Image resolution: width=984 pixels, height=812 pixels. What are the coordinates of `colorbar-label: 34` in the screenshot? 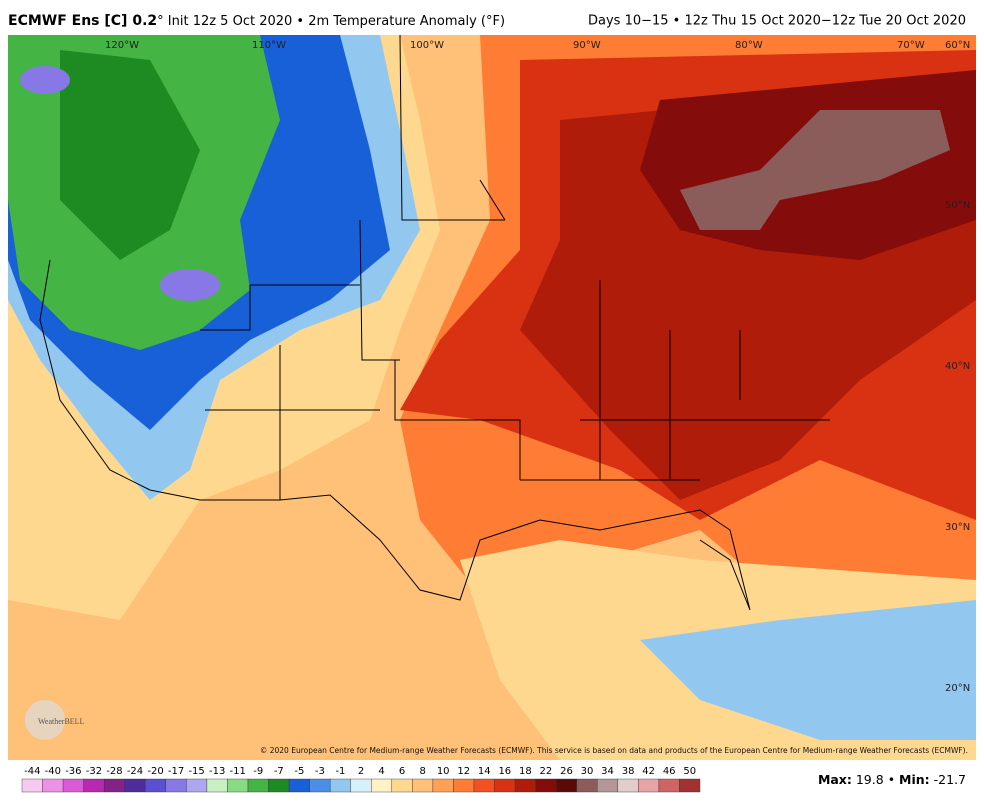 It's located at (607, 771).